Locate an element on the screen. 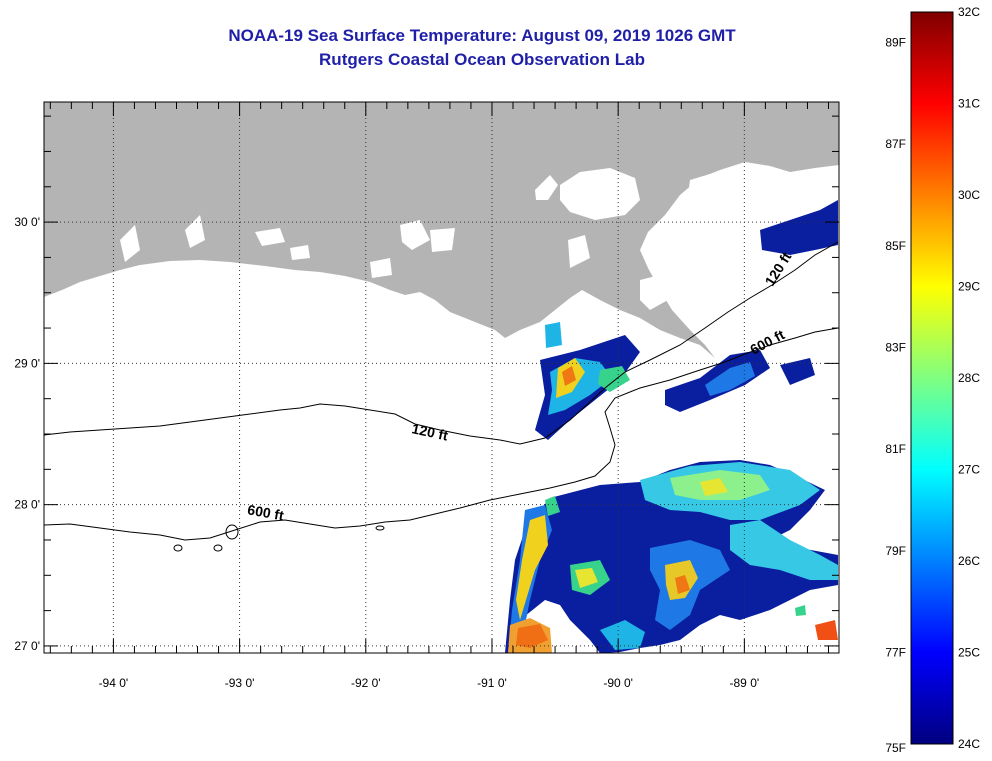 This screenshot has width=992, height=761. fahrenheit-label: 75F is located at coordinates (895, 748).